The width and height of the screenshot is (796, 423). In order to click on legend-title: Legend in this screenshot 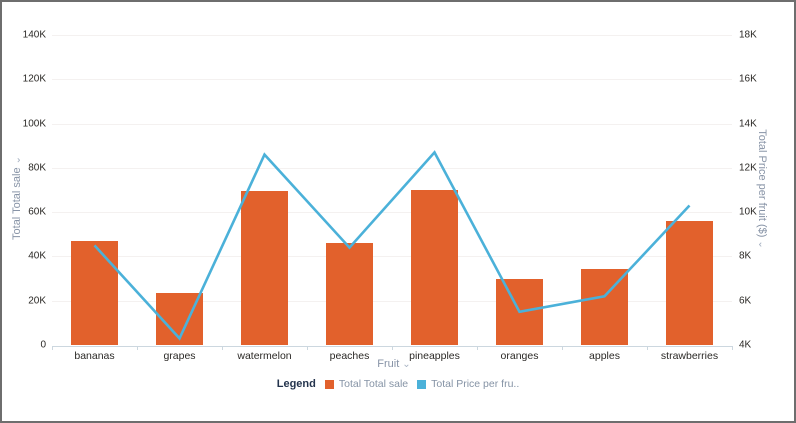, I will do `click(296, 384)`.